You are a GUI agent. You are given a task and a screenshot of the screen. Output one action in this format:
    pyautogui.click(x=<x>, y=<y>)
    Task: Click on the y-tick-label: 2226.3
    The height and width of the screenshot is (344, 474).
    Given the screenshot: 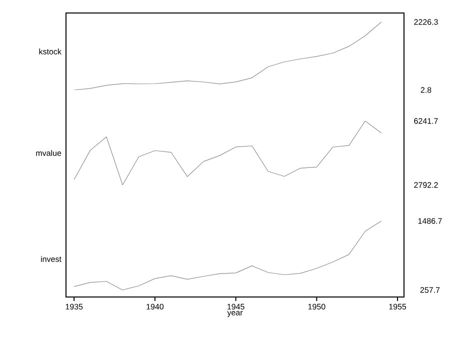 What is the action you would take?
    pyautogui.click(x=426, y=22)
    